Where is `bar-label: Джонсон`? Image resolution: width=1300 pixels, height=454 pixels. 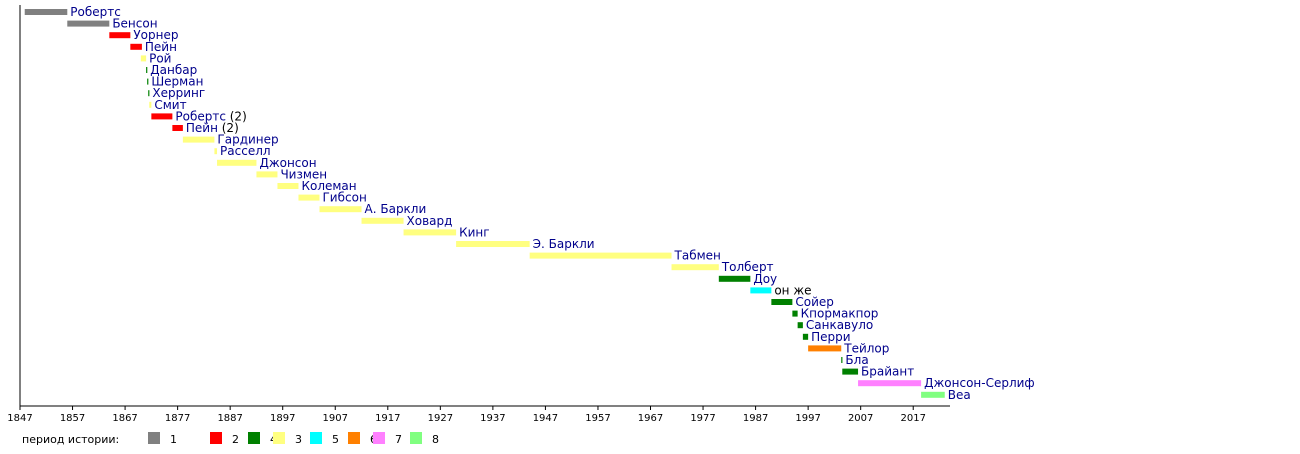
bar-label: Джонсон is located at coordinates (287, 163).